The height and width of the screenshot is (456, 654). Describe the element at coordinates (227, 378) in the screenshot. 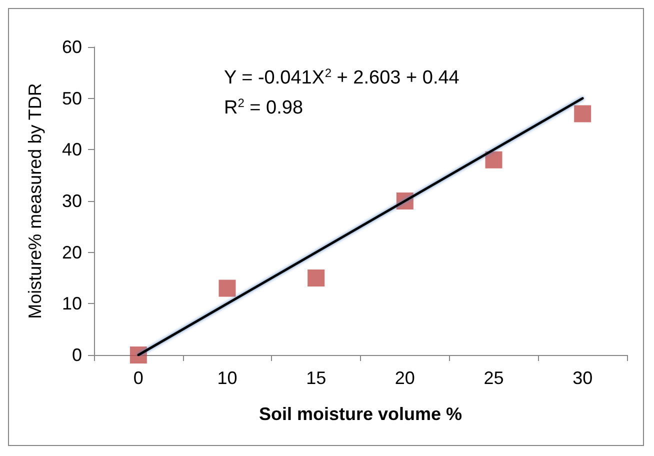

I see `x-tick-label: 10` at that location.